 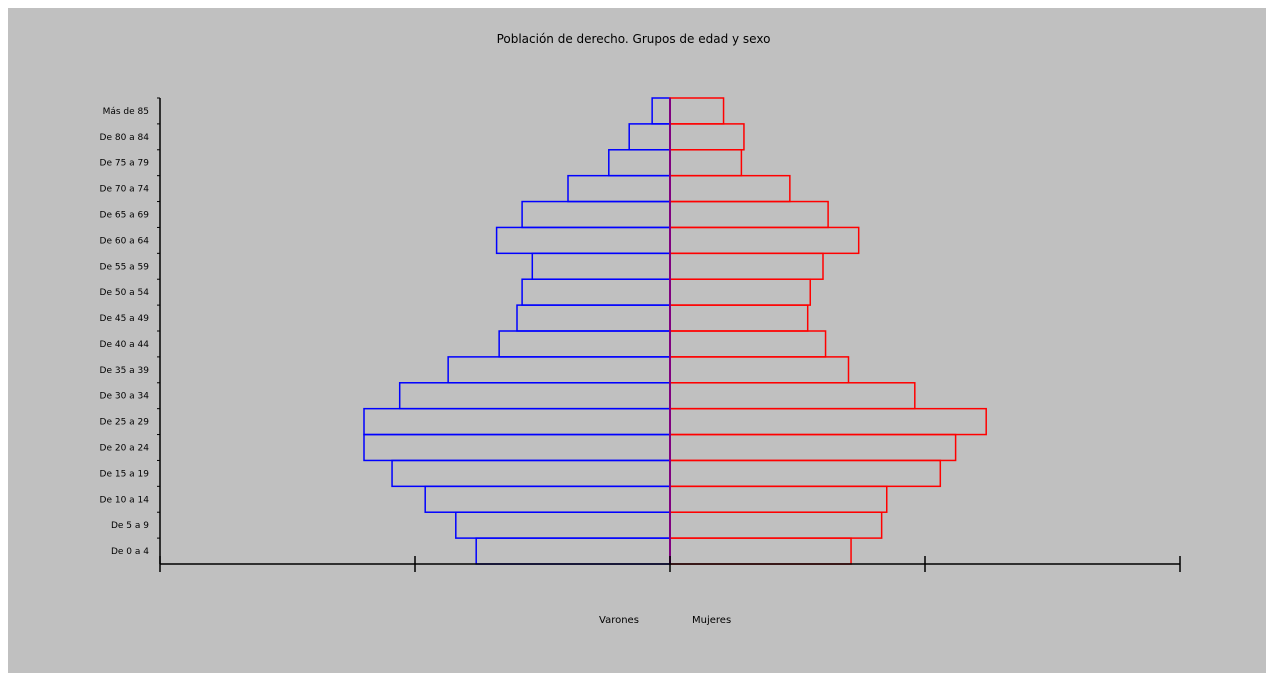 What do you see at coordinates (130, 526) in the screenshot?
I see `y-tick-label: De 5 a 9` at bounding box center [130, 526].